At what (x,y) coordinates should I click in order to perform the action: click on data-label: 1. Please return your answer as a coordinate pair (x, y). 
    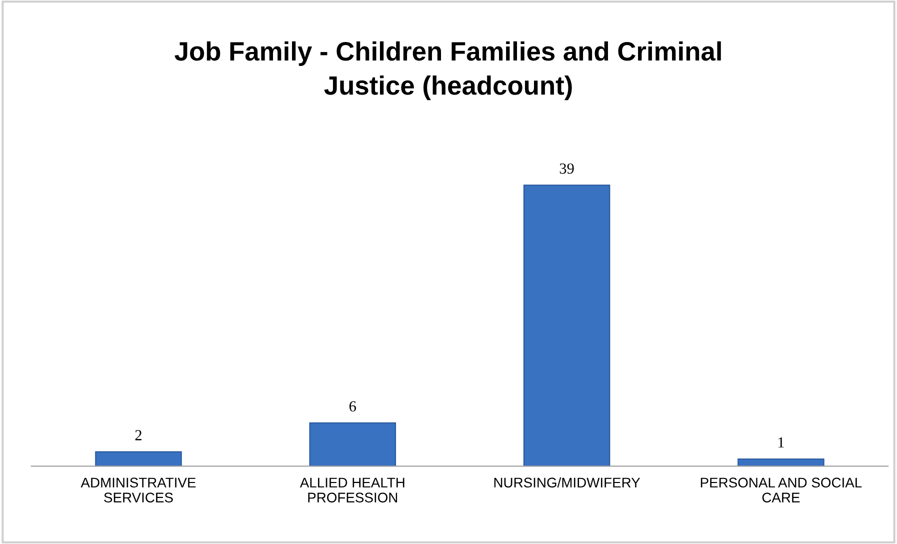
    Looking at the image, I should click on (781, 442).